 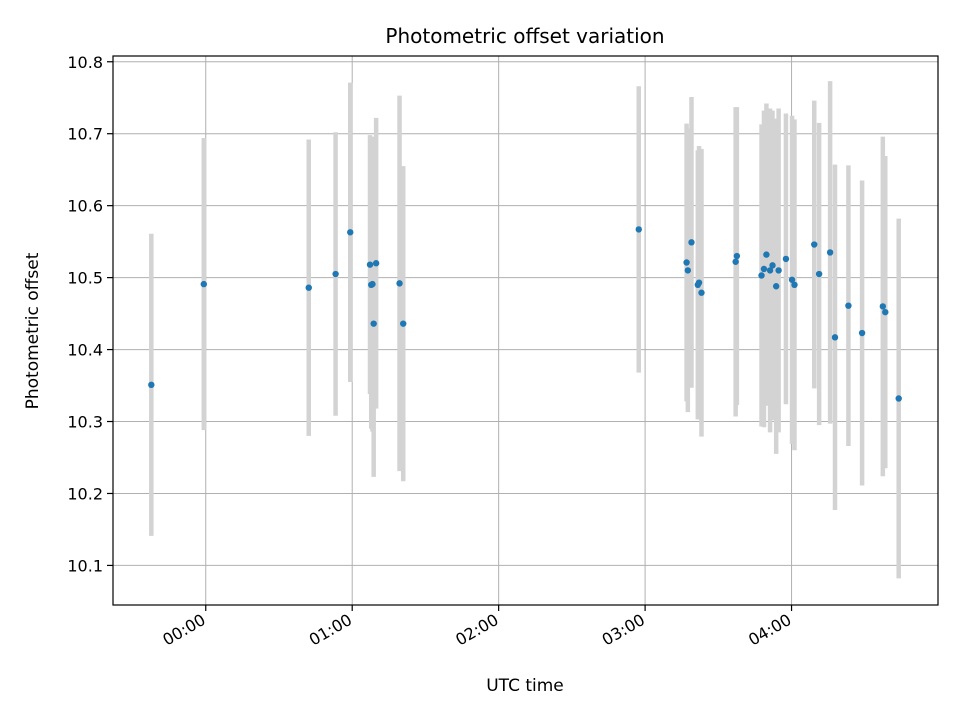 I want to click on y-tick-label: 10.2, so click(x=85, y=493).